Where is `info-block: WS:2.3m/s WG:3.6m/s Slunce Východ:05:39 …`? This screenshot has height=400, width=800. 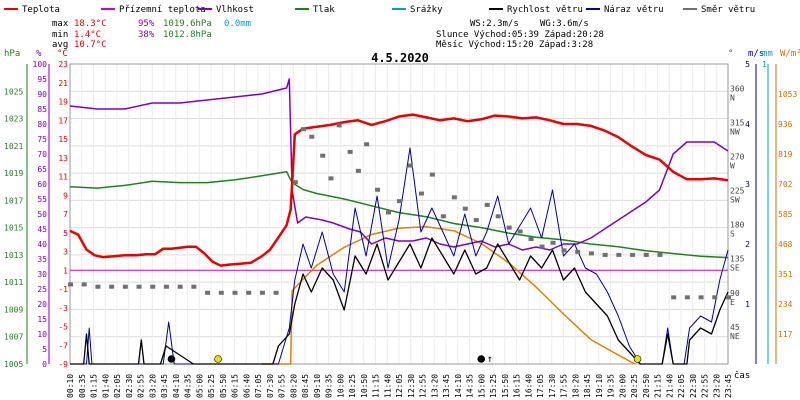
info-block: WS:2.3m/s WG:3.6m/s Slunce Východ:05:39 … is located at coordinates (520, 34).